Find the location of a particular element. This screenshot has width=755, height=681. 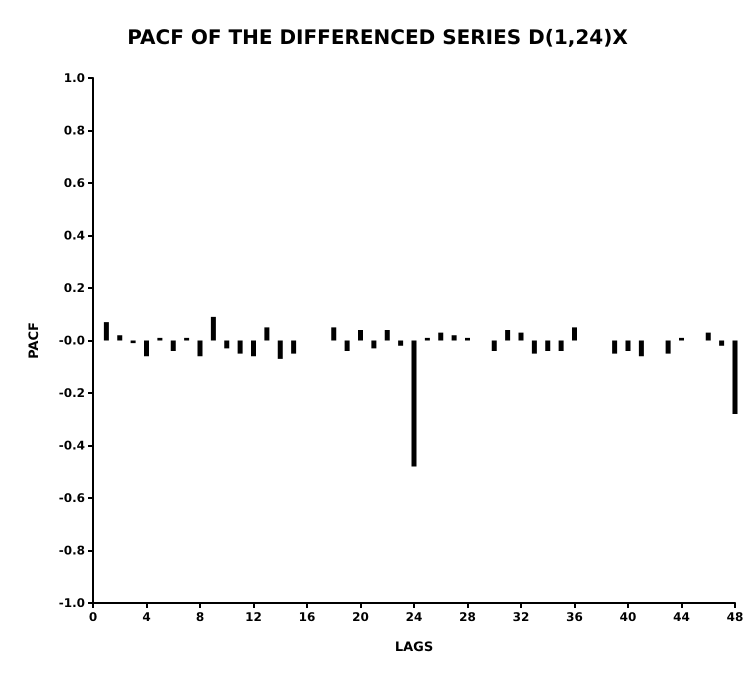

x-tick-label: 20 is located at coordinates (360, 617).